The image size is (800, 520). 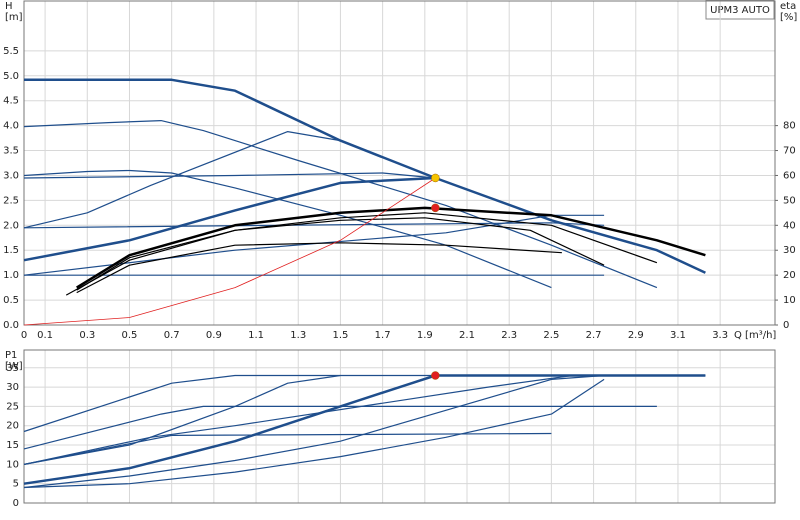 What do you see at coordinates (788, 6) in the screenshot?
I see `y2-axis-label: eta` at bounding box center [788, 6].